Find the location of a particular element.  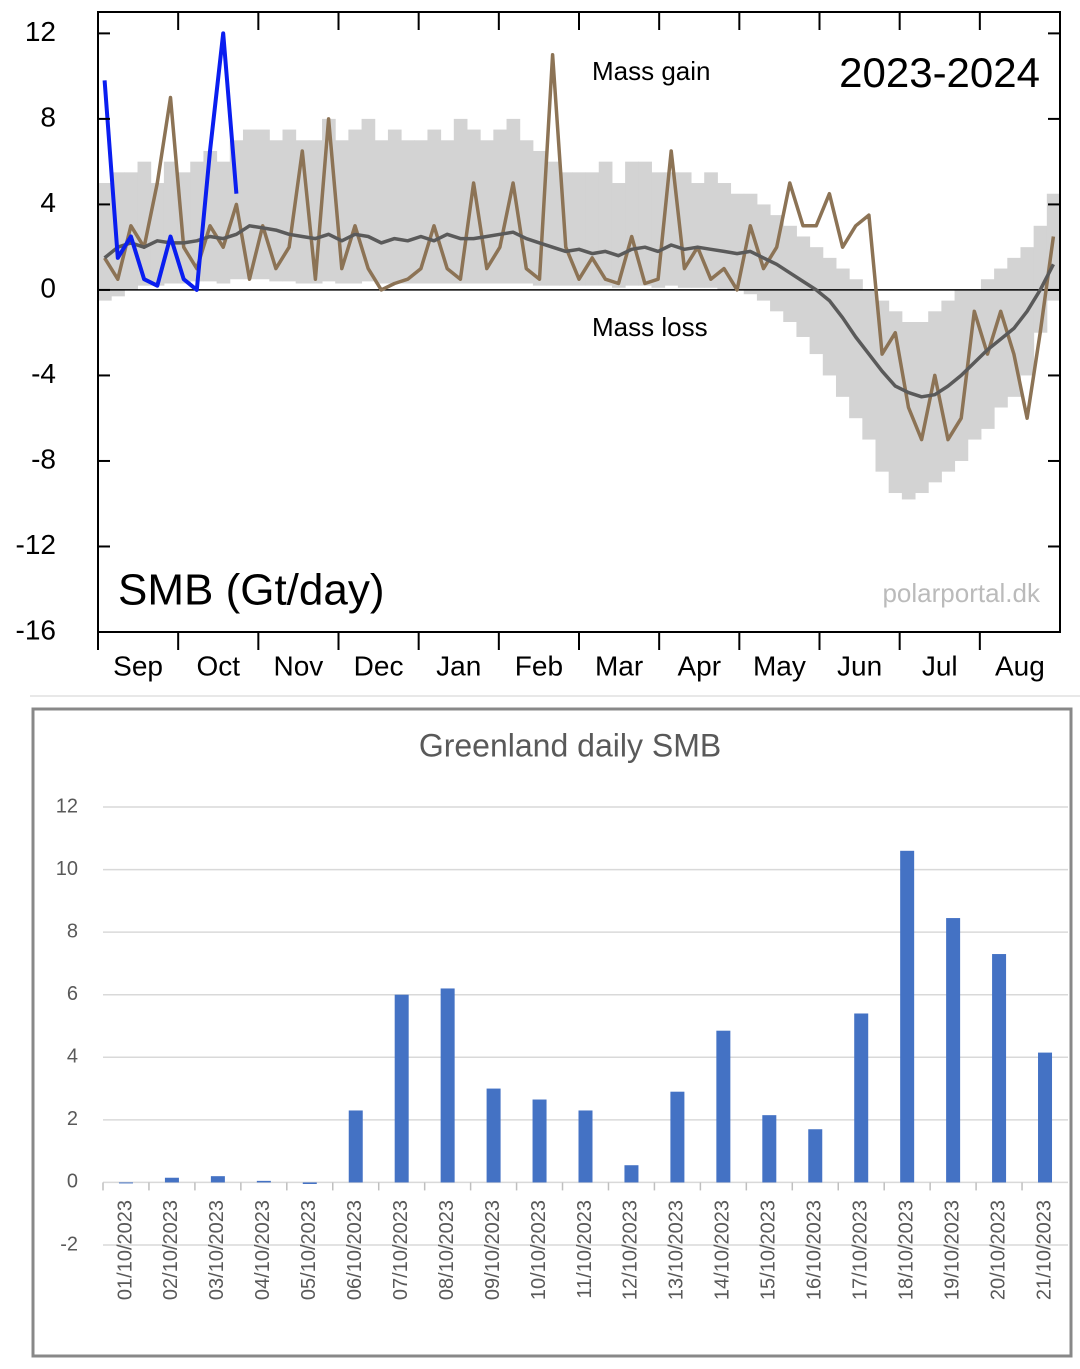

x-tick-label: 03/10/2023 is located at coordinates (217, 1250).